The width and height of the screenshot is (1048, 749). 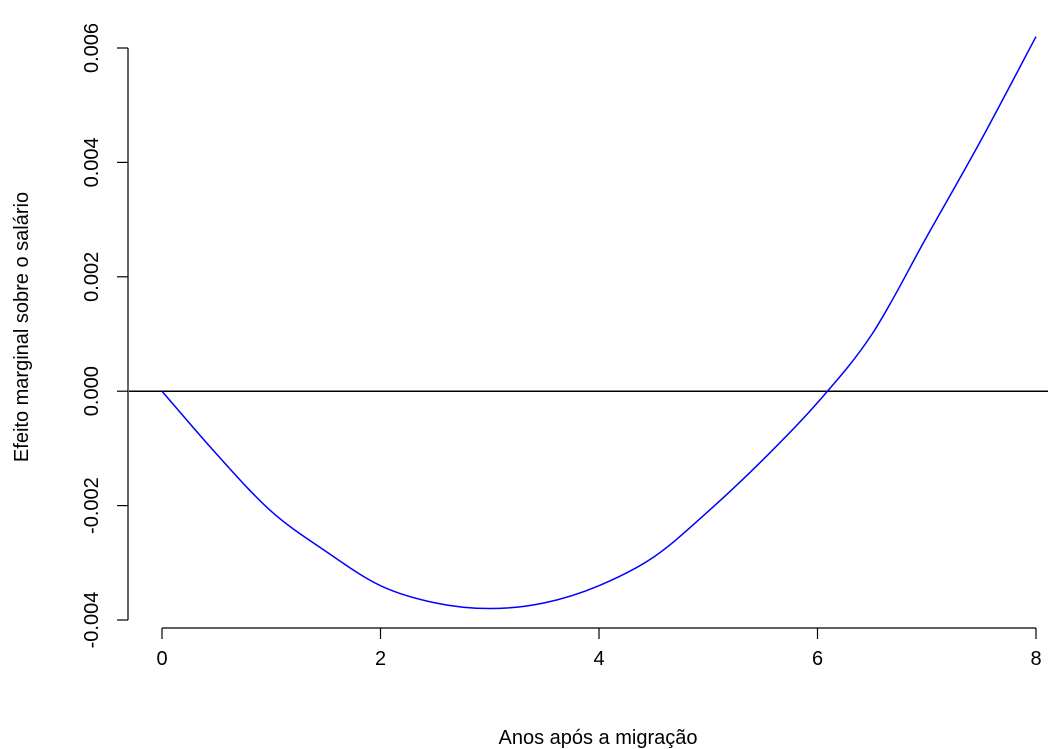 What do you see at coordinates (380, 659) in the screenshot?
I see `x-tick-label: 2` at bounding box center [380, 659].